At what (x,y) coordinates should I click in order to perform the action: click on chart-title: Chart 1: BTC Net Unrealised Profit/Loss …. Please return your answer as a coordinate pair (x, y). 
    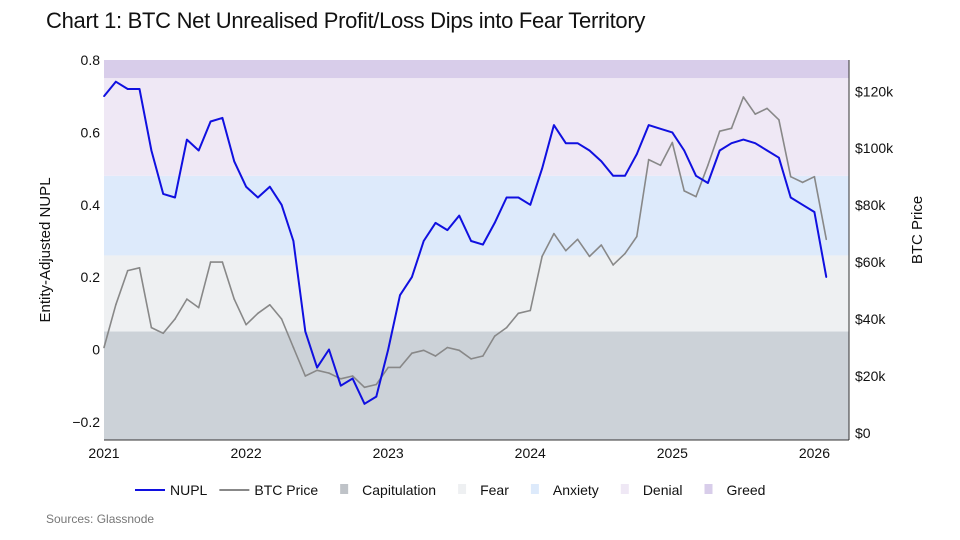
    Looking at the image, I should click on (346, 20).